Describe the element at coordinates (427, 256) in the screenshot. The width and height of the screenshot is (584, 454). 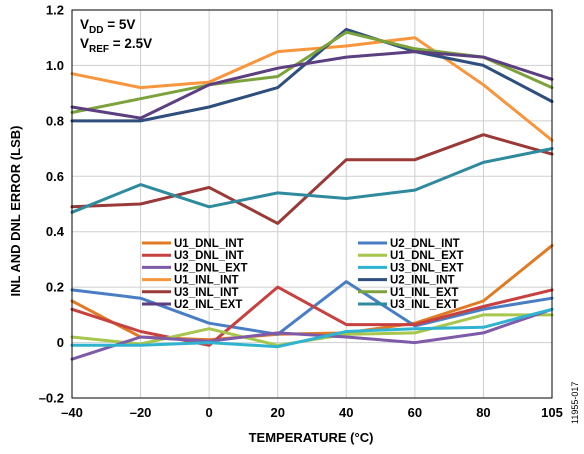
I see `legend-entry: U1_DNL_EXT` at that location.